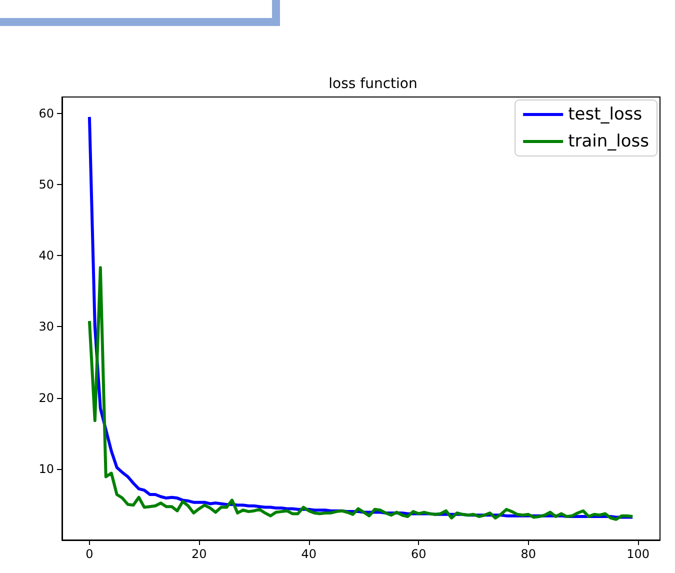 This screenshot has height=573, width=675. Describe the element at coordinates (638, 554) in the screenshot. I see `x-tick-label: 100` at that location.